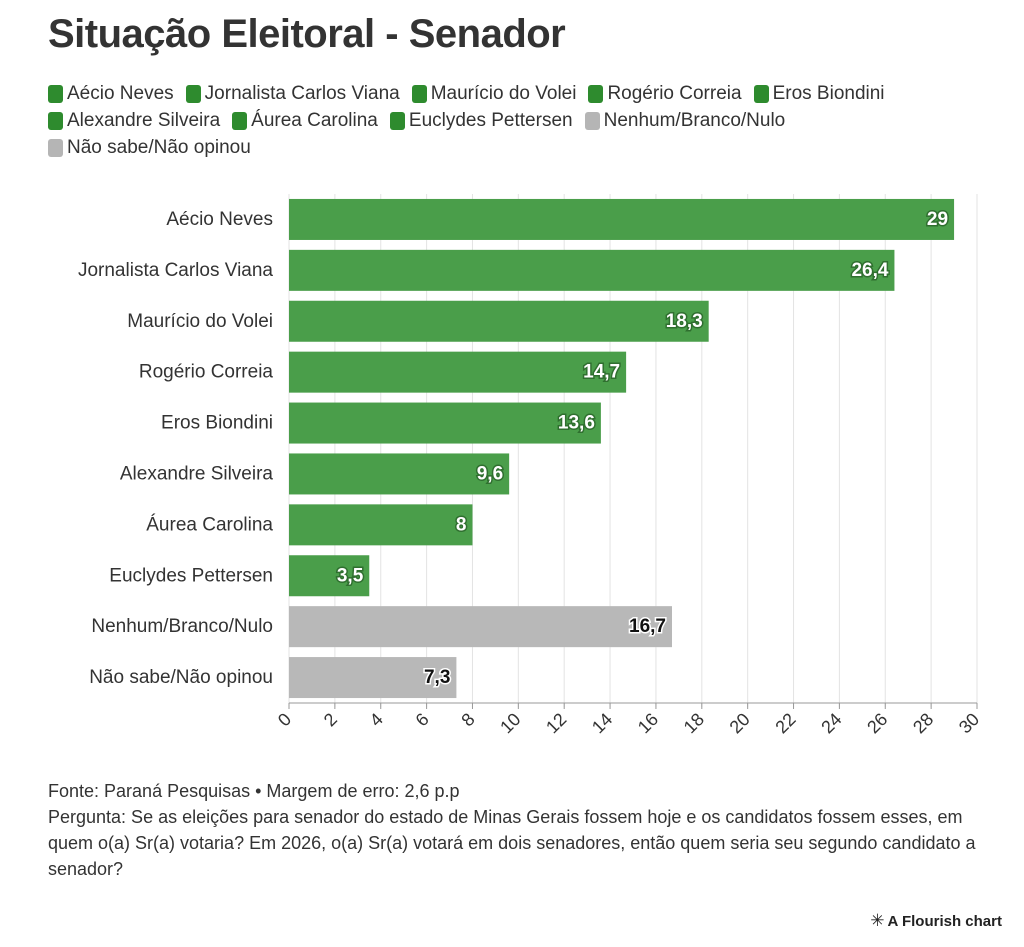 The width and height of the screenshot is (1024, 947). What do you see at coordinates (200, 321) in the screenshot?
I see `category-label: Maurício do Volei` at bounding box center [200, 321].